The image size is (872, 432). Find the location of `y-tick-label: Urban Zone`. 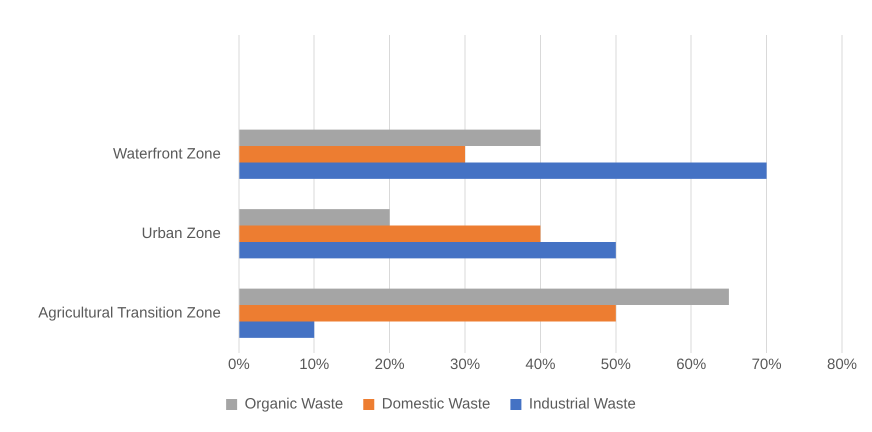

y-tick-label: Urban Zone is located at coordinates (181, 233).